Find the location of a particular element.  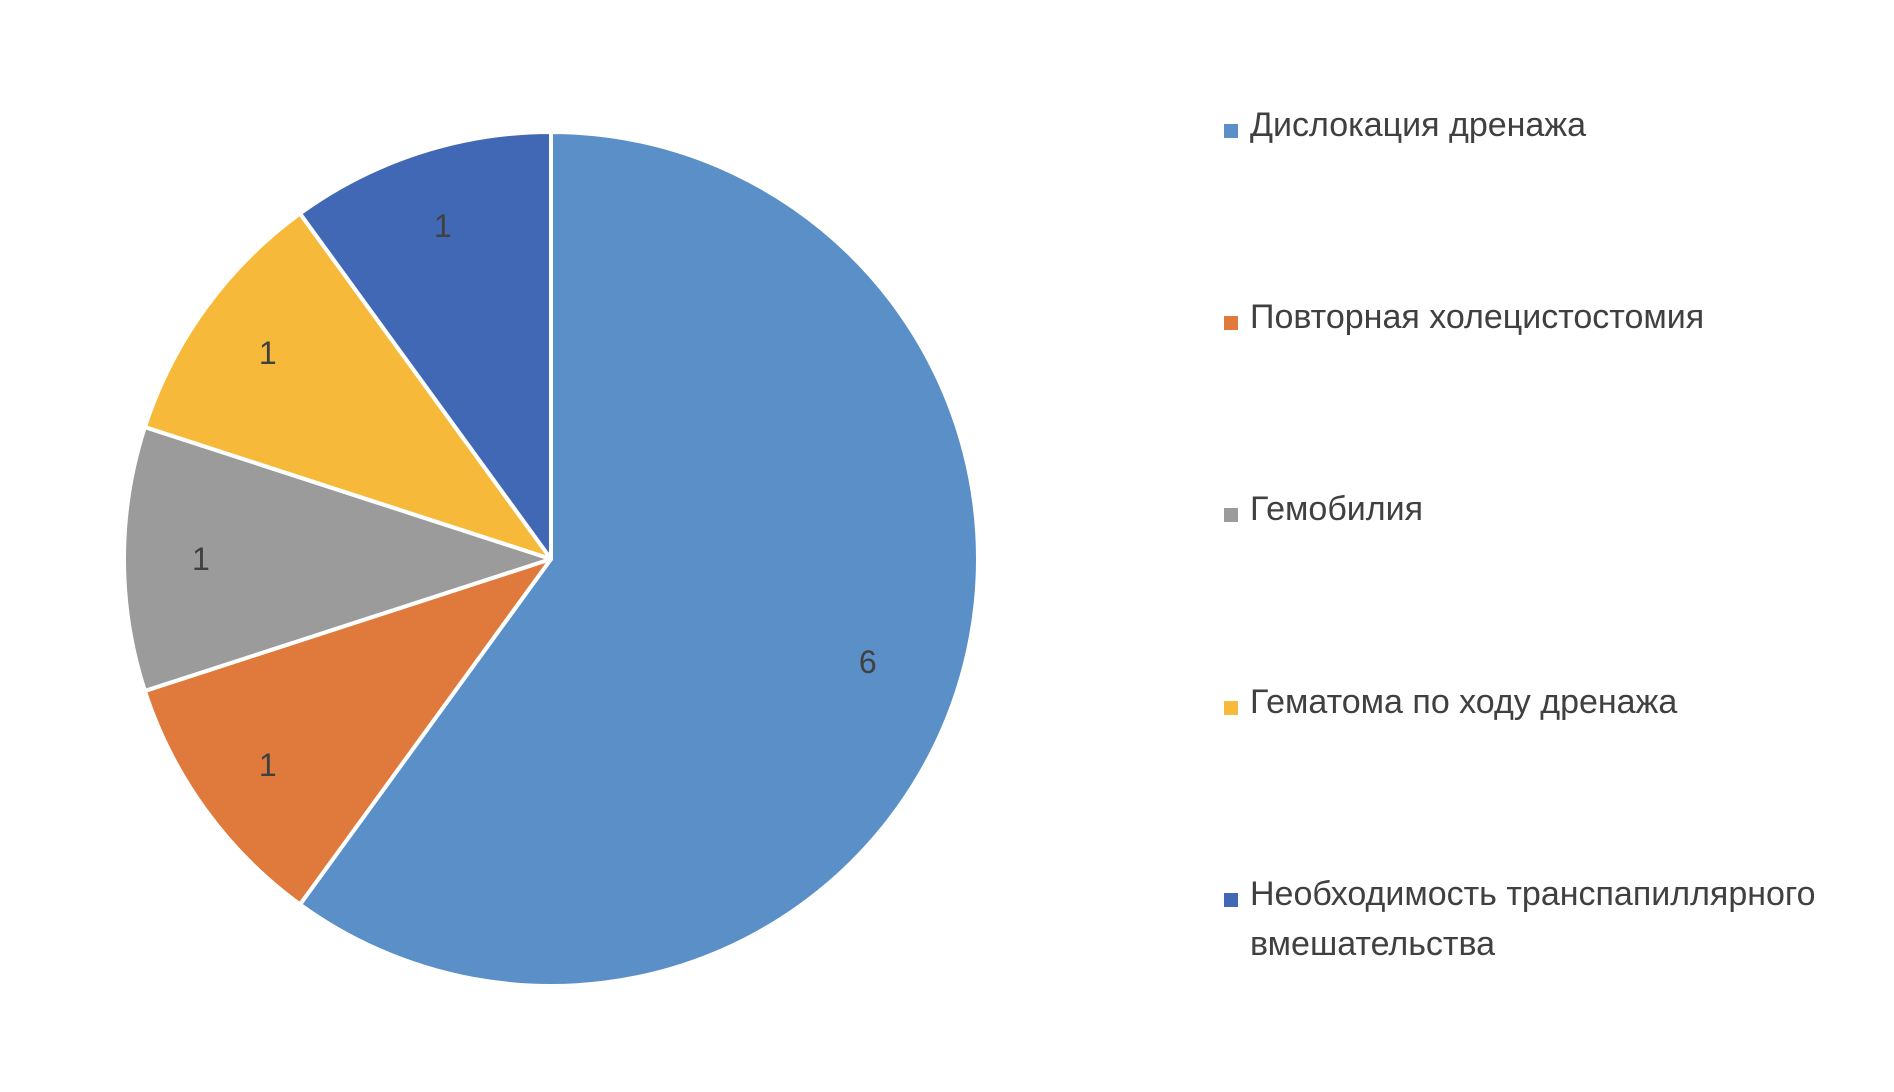

legend-label: Повторная холецистостомия is located at coordinates (1477, 317).